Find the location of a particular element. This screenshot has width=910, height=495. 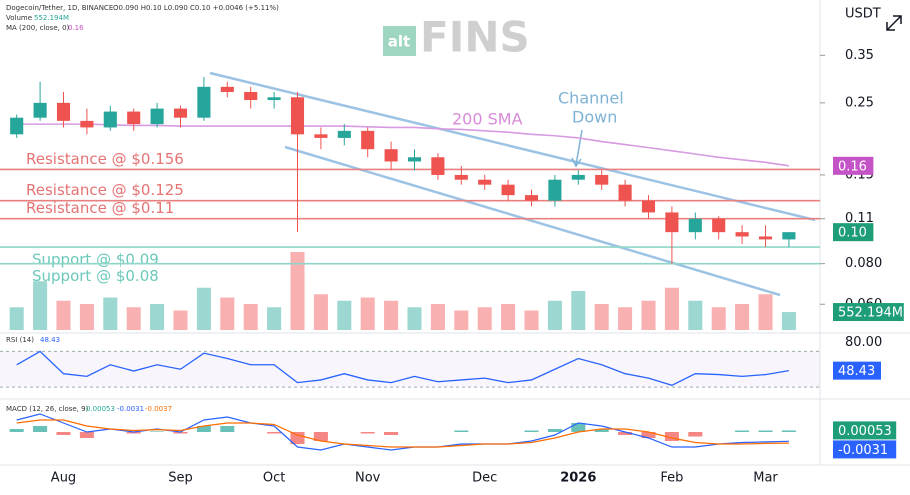

logo: alt FINS is located at coordinates (456, 37).